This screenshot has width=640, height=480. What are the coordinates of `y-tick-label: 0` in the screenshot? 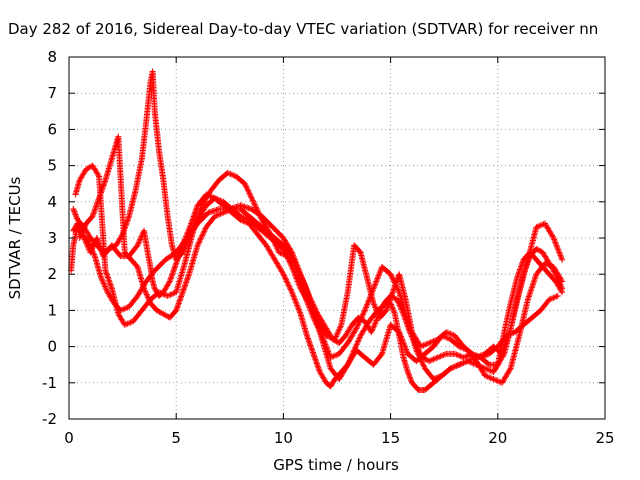 It's located at (52, 347).